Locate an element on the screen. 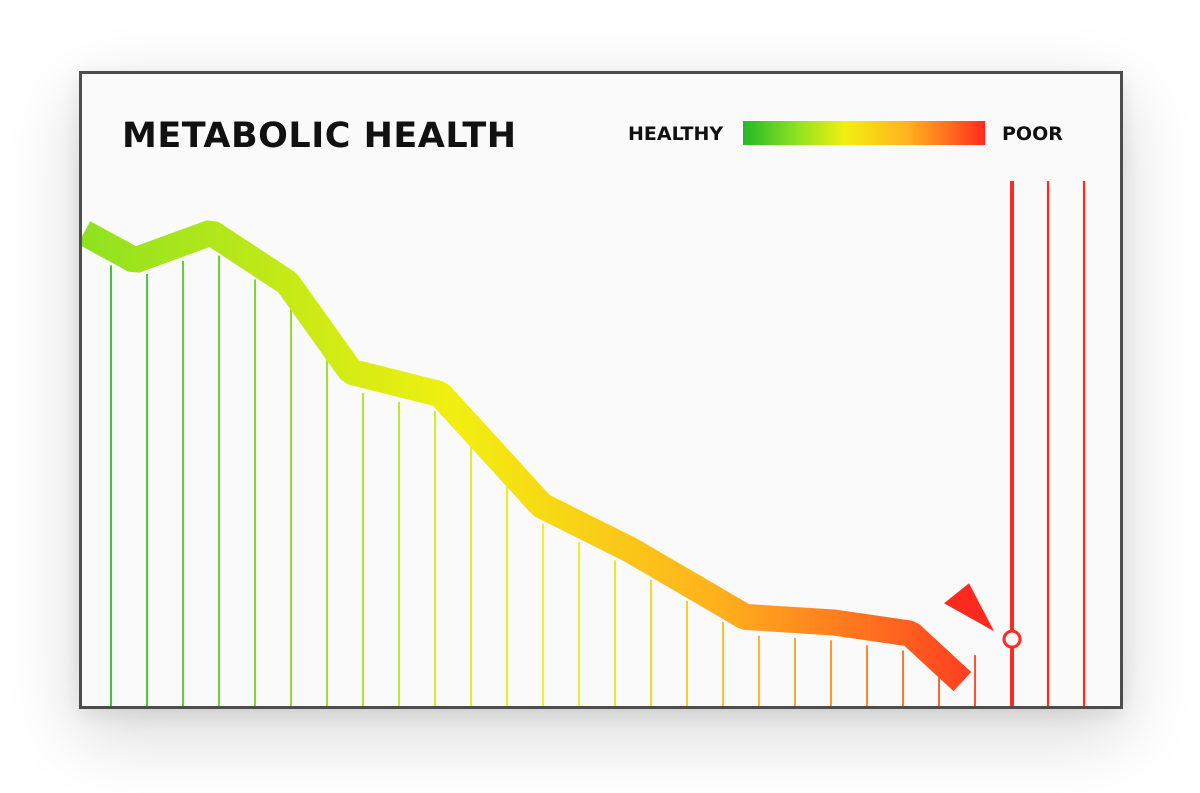  legend-poor-label: POOR is located at coordinates (1032, 134).